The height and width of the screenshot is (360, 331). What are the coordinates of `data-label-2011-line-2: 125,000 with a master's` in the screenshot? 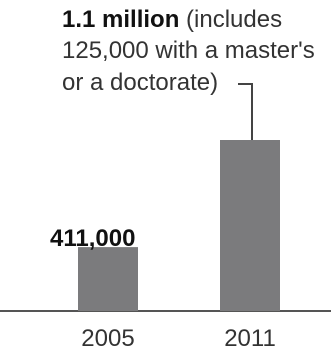 It's located at (188, 50).